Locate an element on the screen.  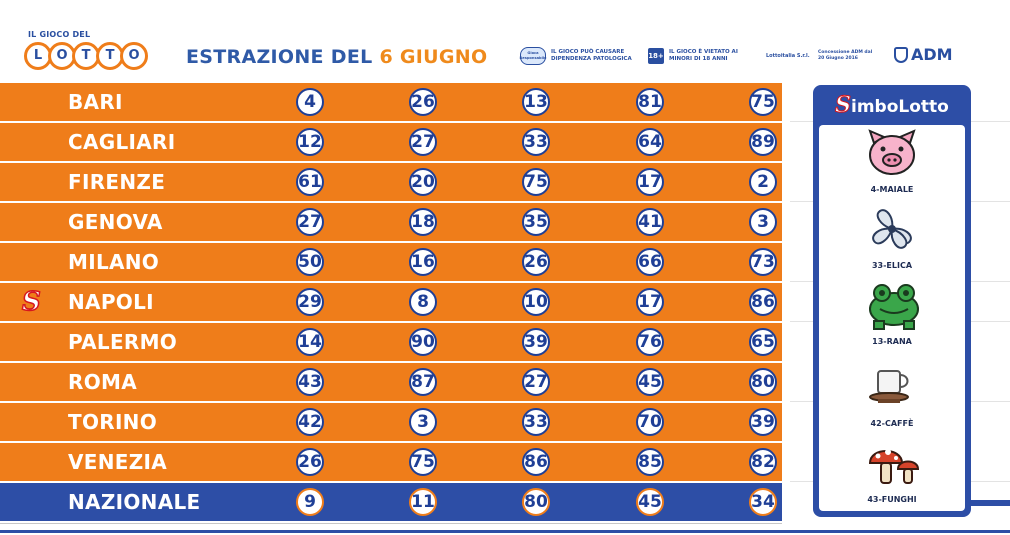
symbol-propeller: 33-ELICA is located at coordinates (892, 240).